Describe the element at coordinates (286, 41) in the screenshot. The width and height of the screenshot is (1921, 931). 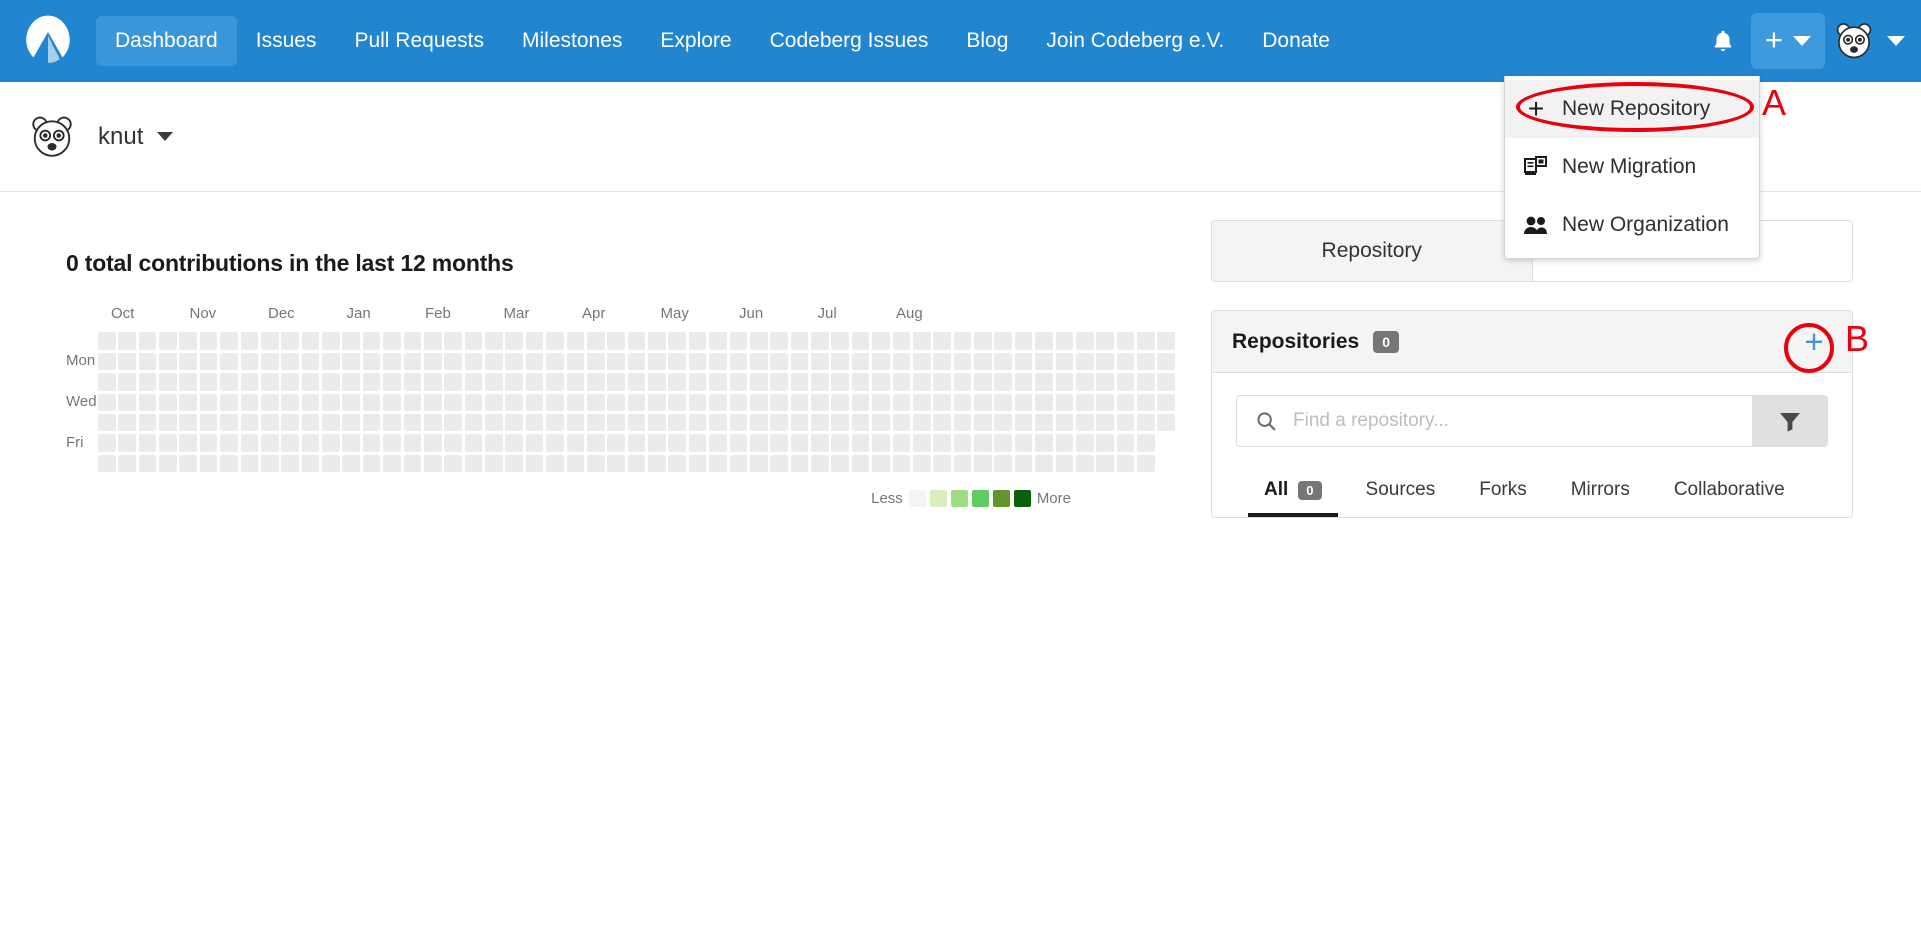
I see `nav-item-issues: Issues` at that location.